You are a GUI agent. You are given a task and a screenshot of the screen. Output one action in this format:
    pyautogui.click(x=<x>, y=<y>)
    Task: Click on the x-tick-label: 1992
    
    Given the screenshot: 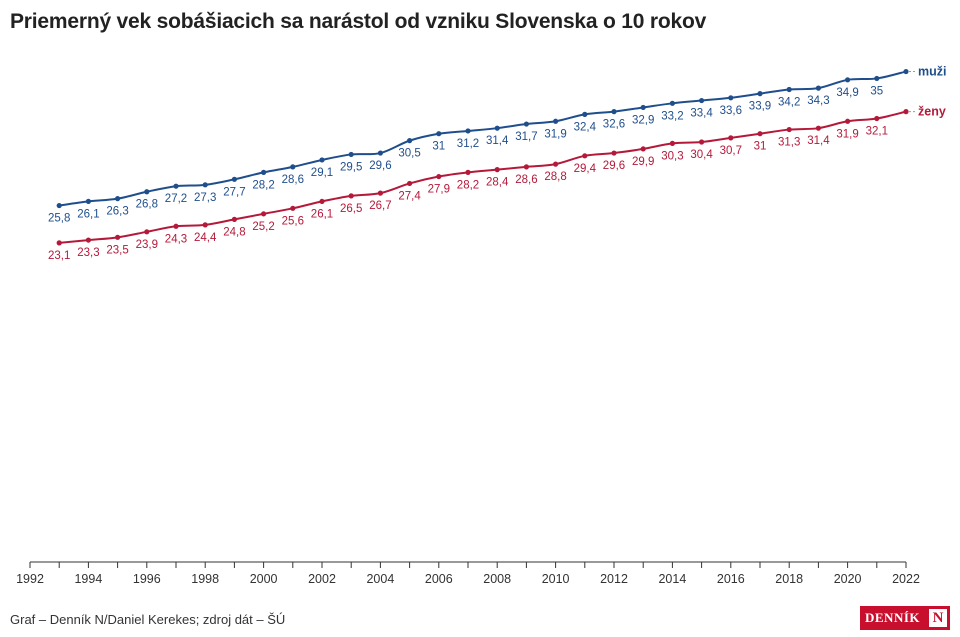 What is the action you would take?
    pyautogui.click(x=30, y=579)
    